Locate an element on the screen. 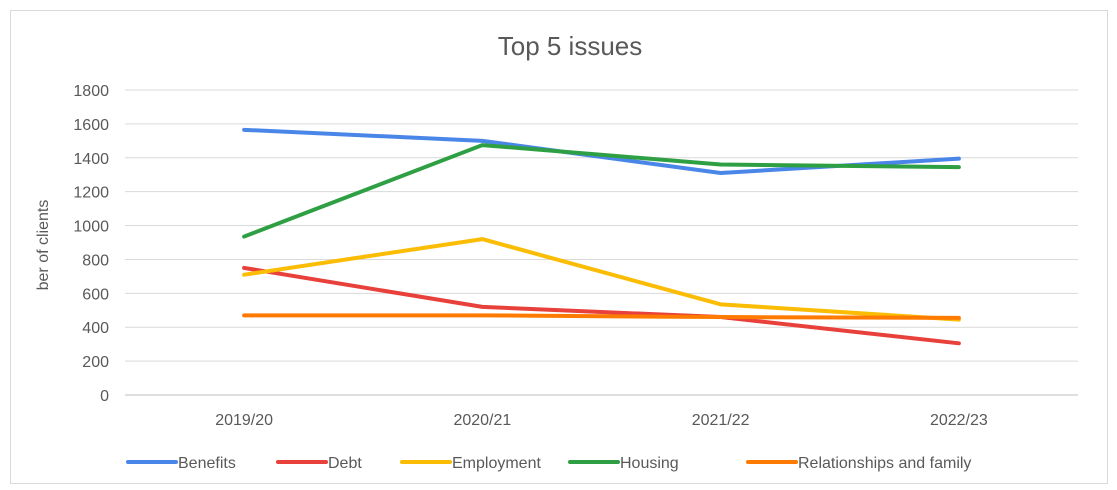  y-tick-label: 1200 is located at coordinates (91, 193).